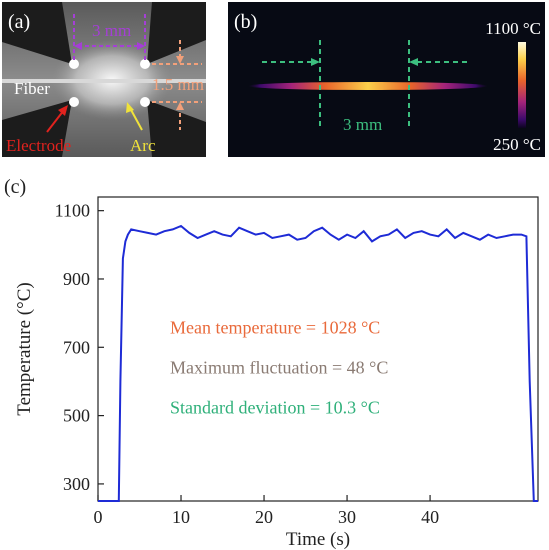 This screenshot has width=549, height=550. Describe the element at coordinates (275, 328) in the screenshot. I see `annotation-0: Mean temperature = 1028 °C` at that location.